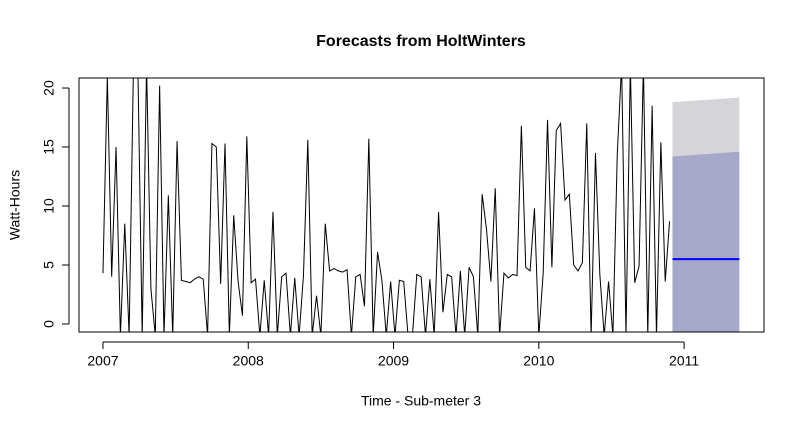 Image resolution: width=804 pixels, height=431 pixels. I want to click on y-tick-label: 5, so click(49, 265).